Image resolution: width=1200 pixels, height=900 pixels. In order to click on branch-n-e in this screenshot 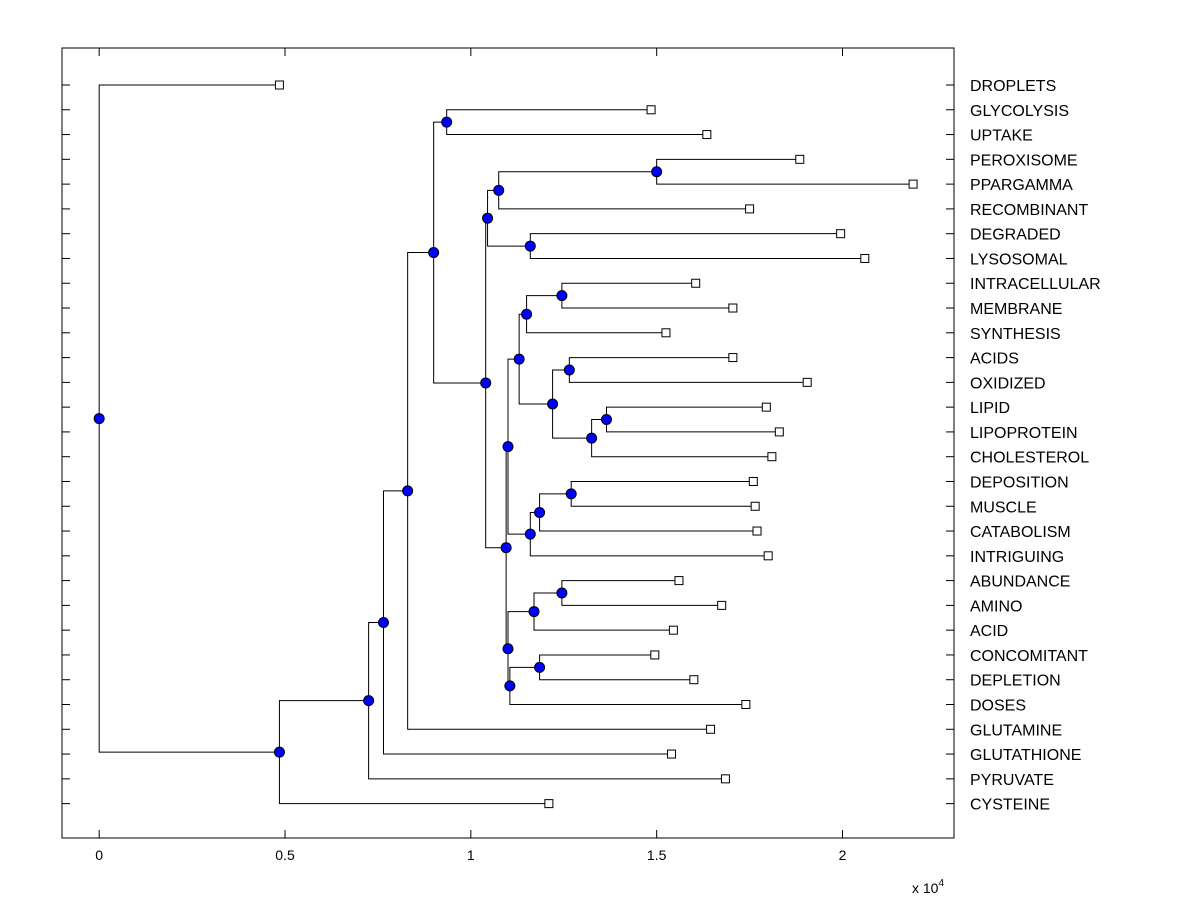, I will do `click(459, 252)`.